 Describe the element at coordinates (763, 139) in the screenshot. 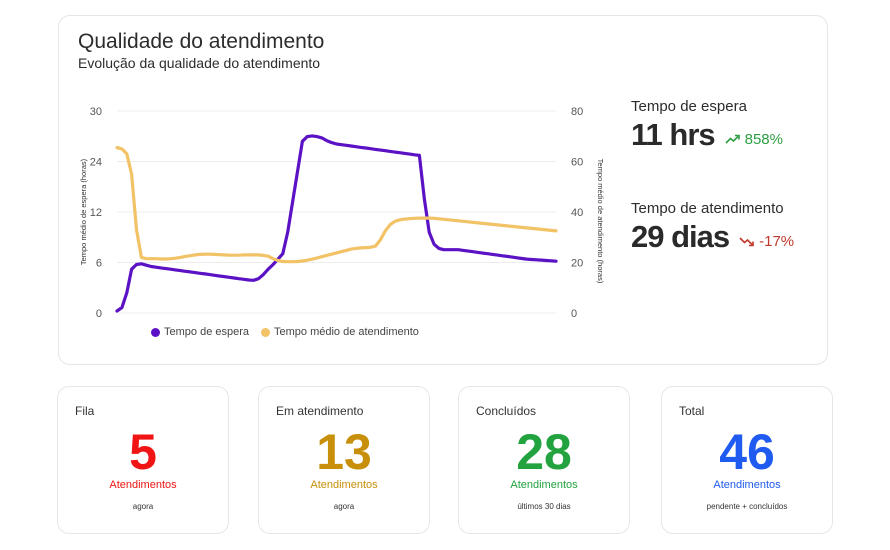

I see `metric-change-value: 858%` at that location.